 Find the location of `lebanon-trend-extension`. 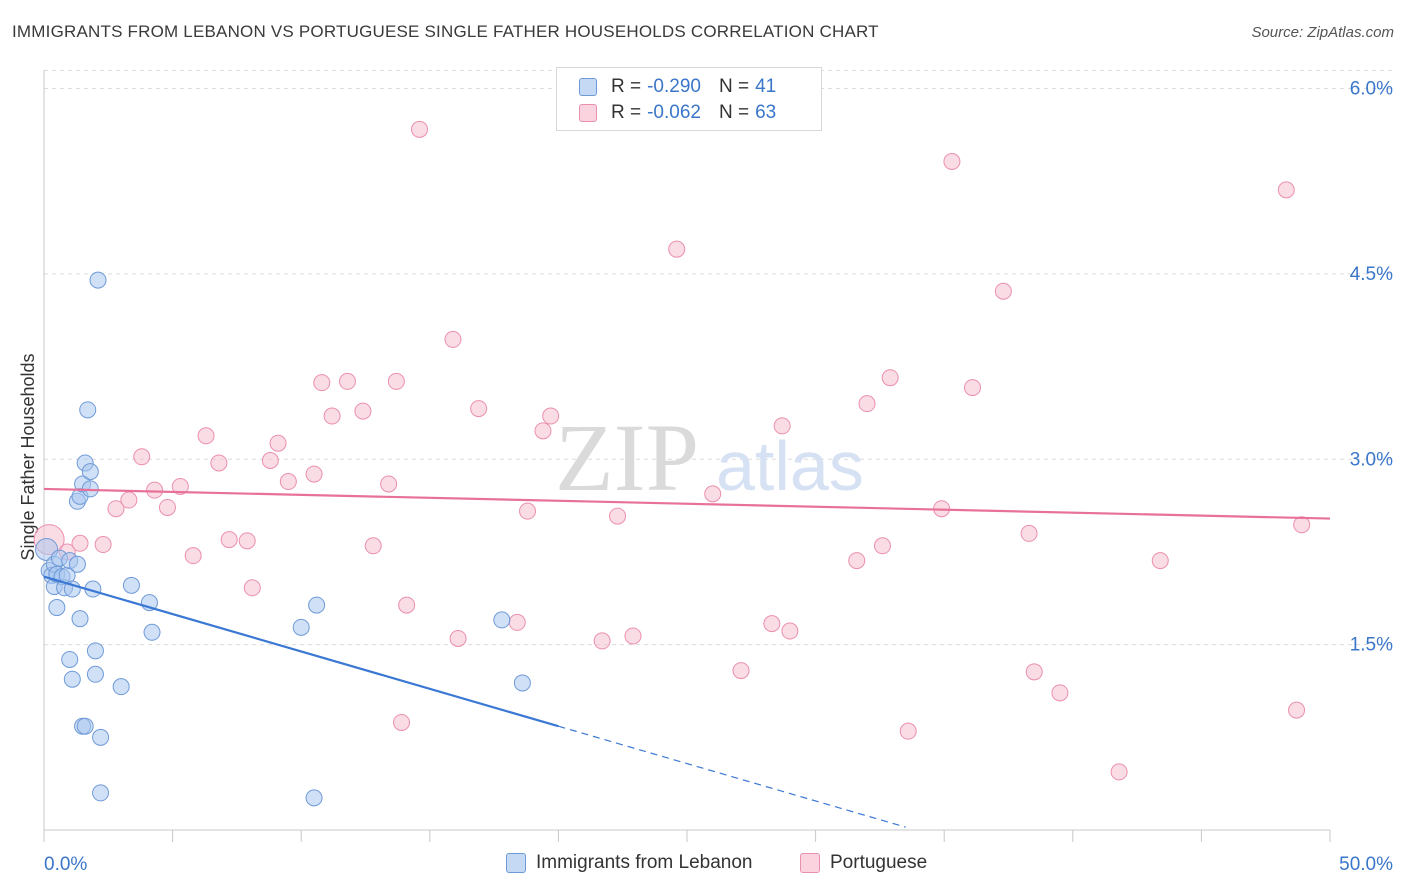

lebanon-trend-extension is located at coordinates (732, 776).